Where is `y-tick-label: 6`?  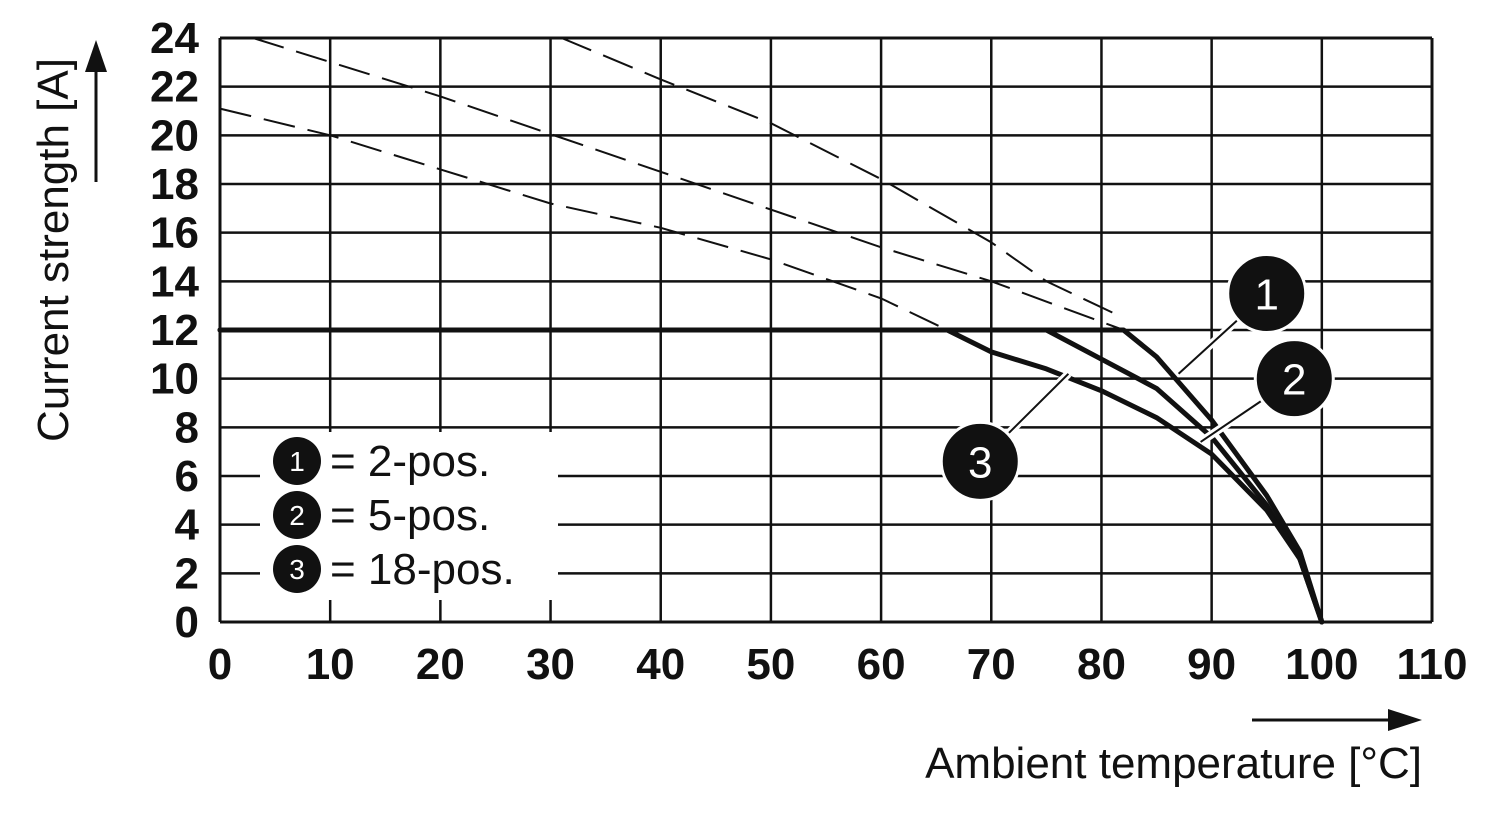
y-tick-label: 6 is located at coordinates (187, 476).